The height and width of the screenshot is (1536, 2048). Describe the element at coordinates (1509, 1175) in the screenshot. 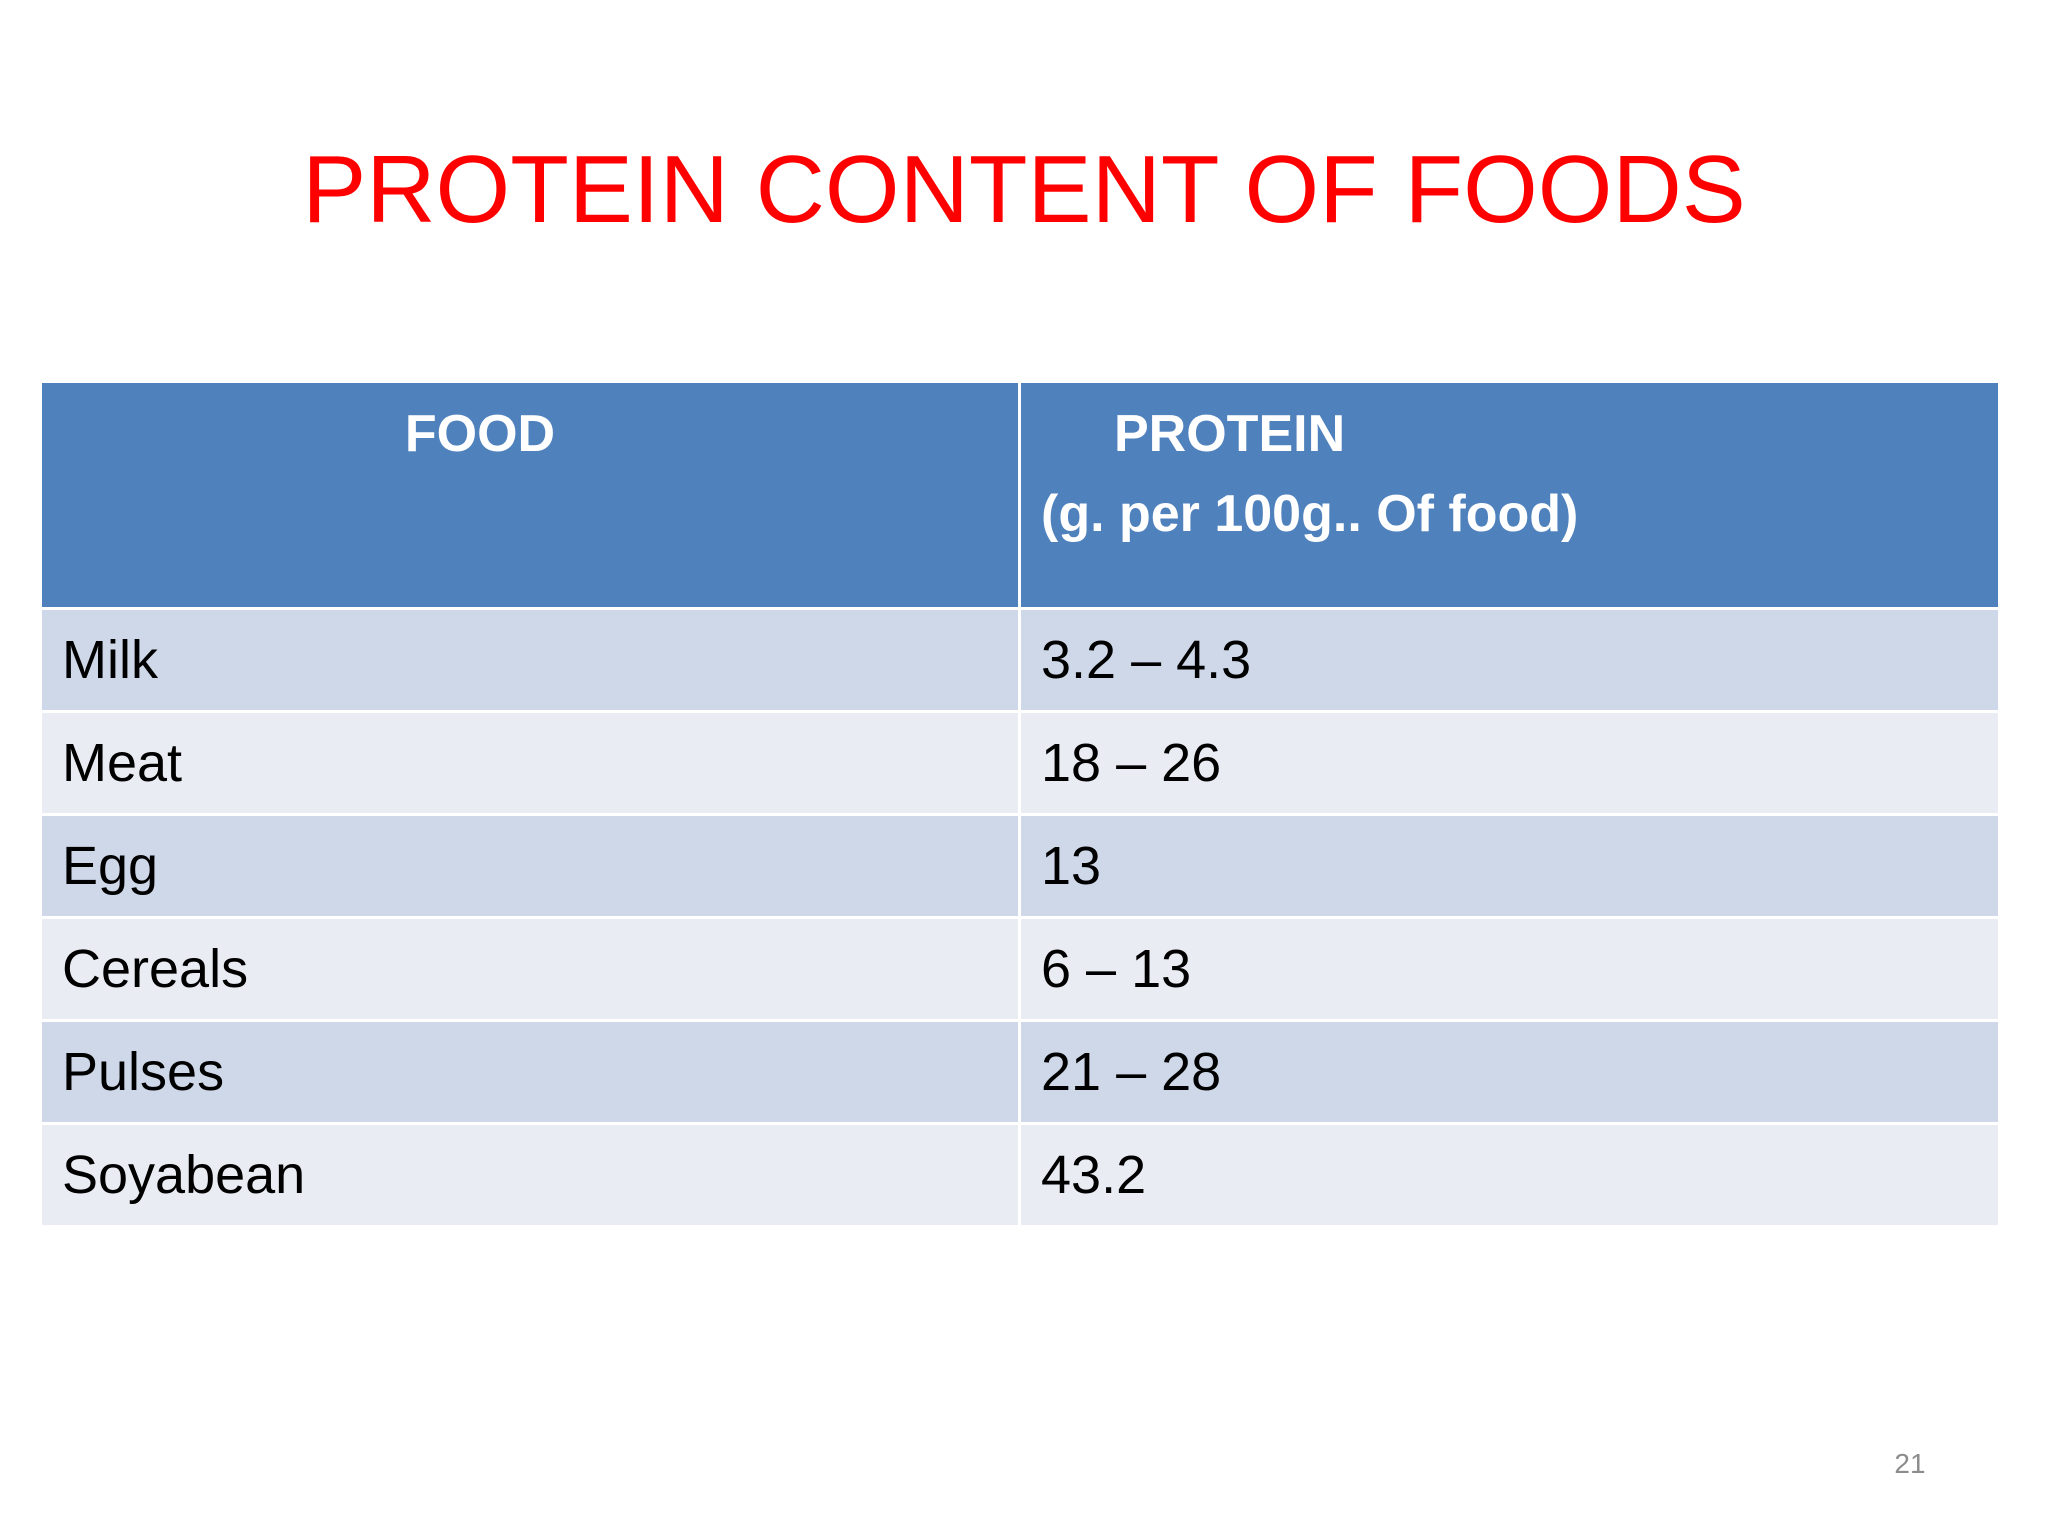

I see `protein-cell: 43.2` at that location.